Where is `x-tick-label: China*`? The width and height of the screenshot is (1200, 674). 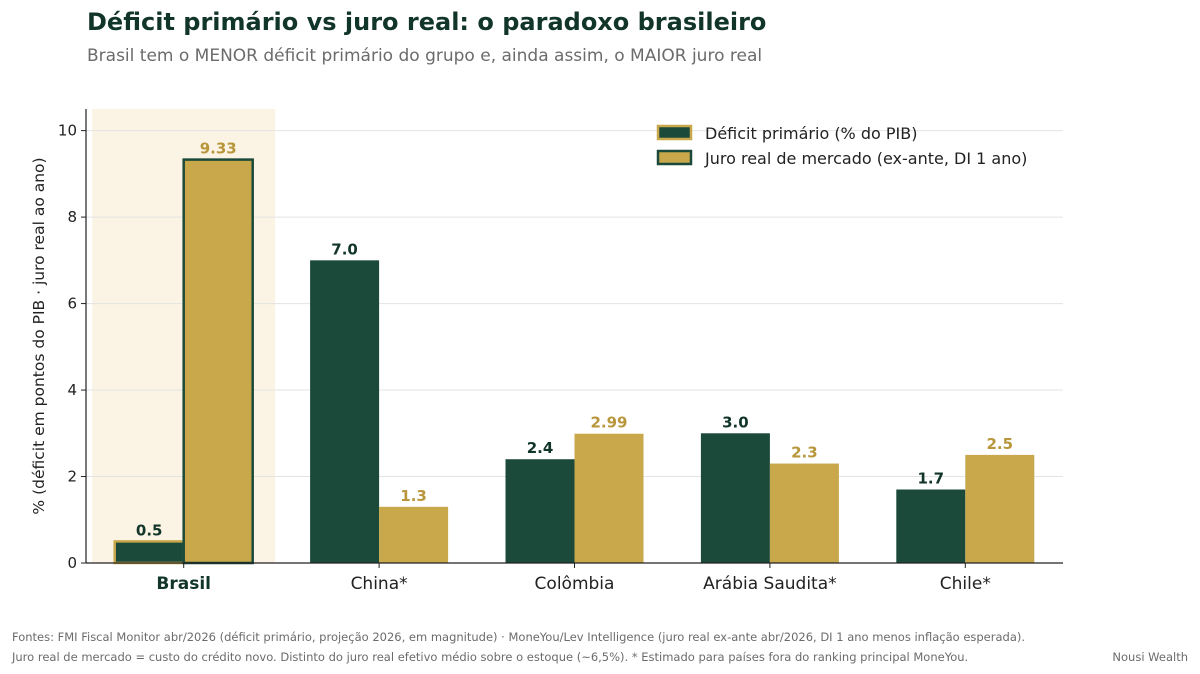
x-tick-label: China* is located at coordinates (379, 584).